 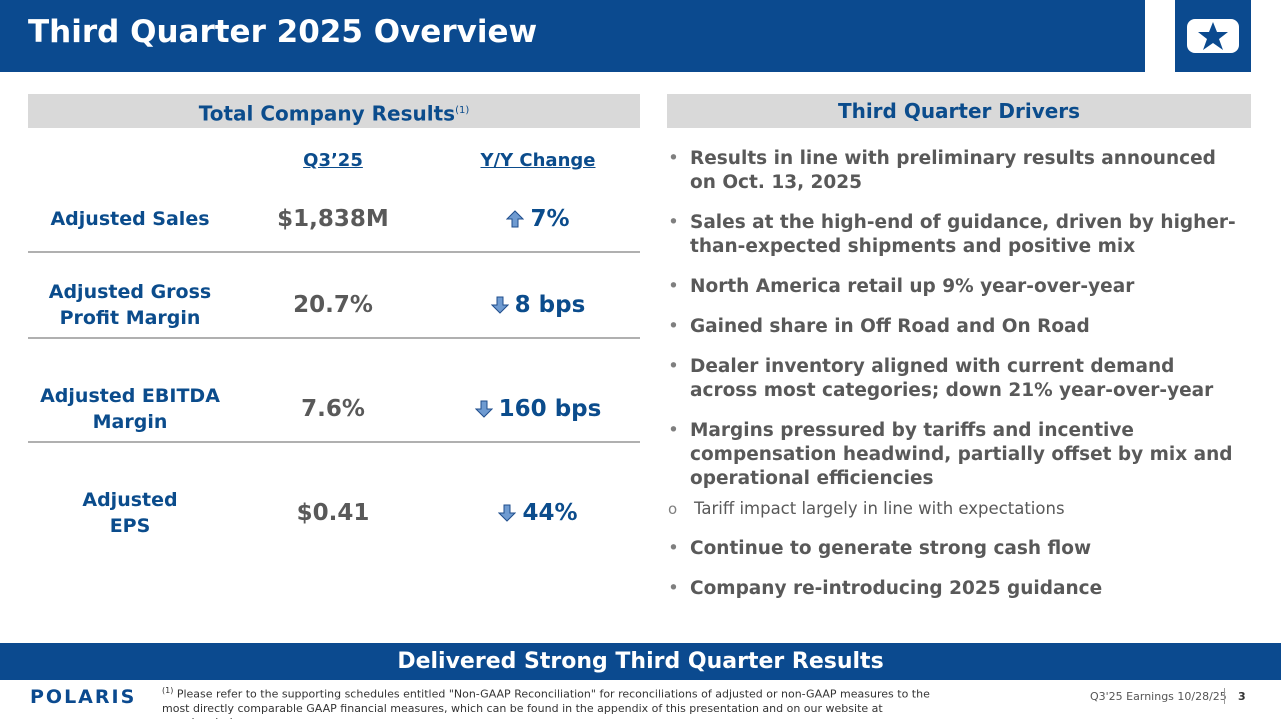 I want to click on arrow-up, so click(x=515, y=219).